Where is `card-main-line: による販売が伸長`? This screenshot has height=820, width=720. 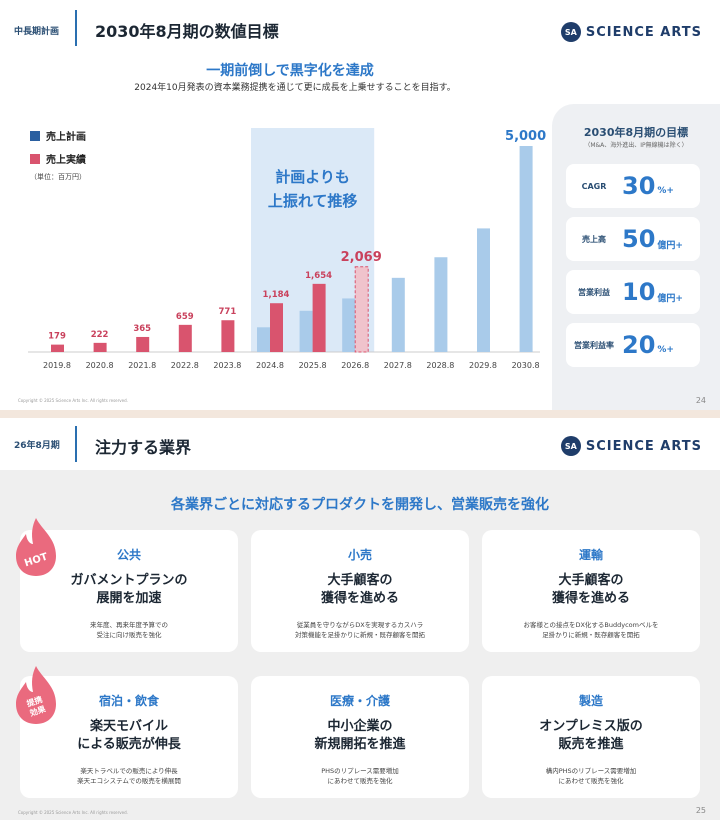
card-main-line: による販売が伸長 is located at coordinates (129, 744).